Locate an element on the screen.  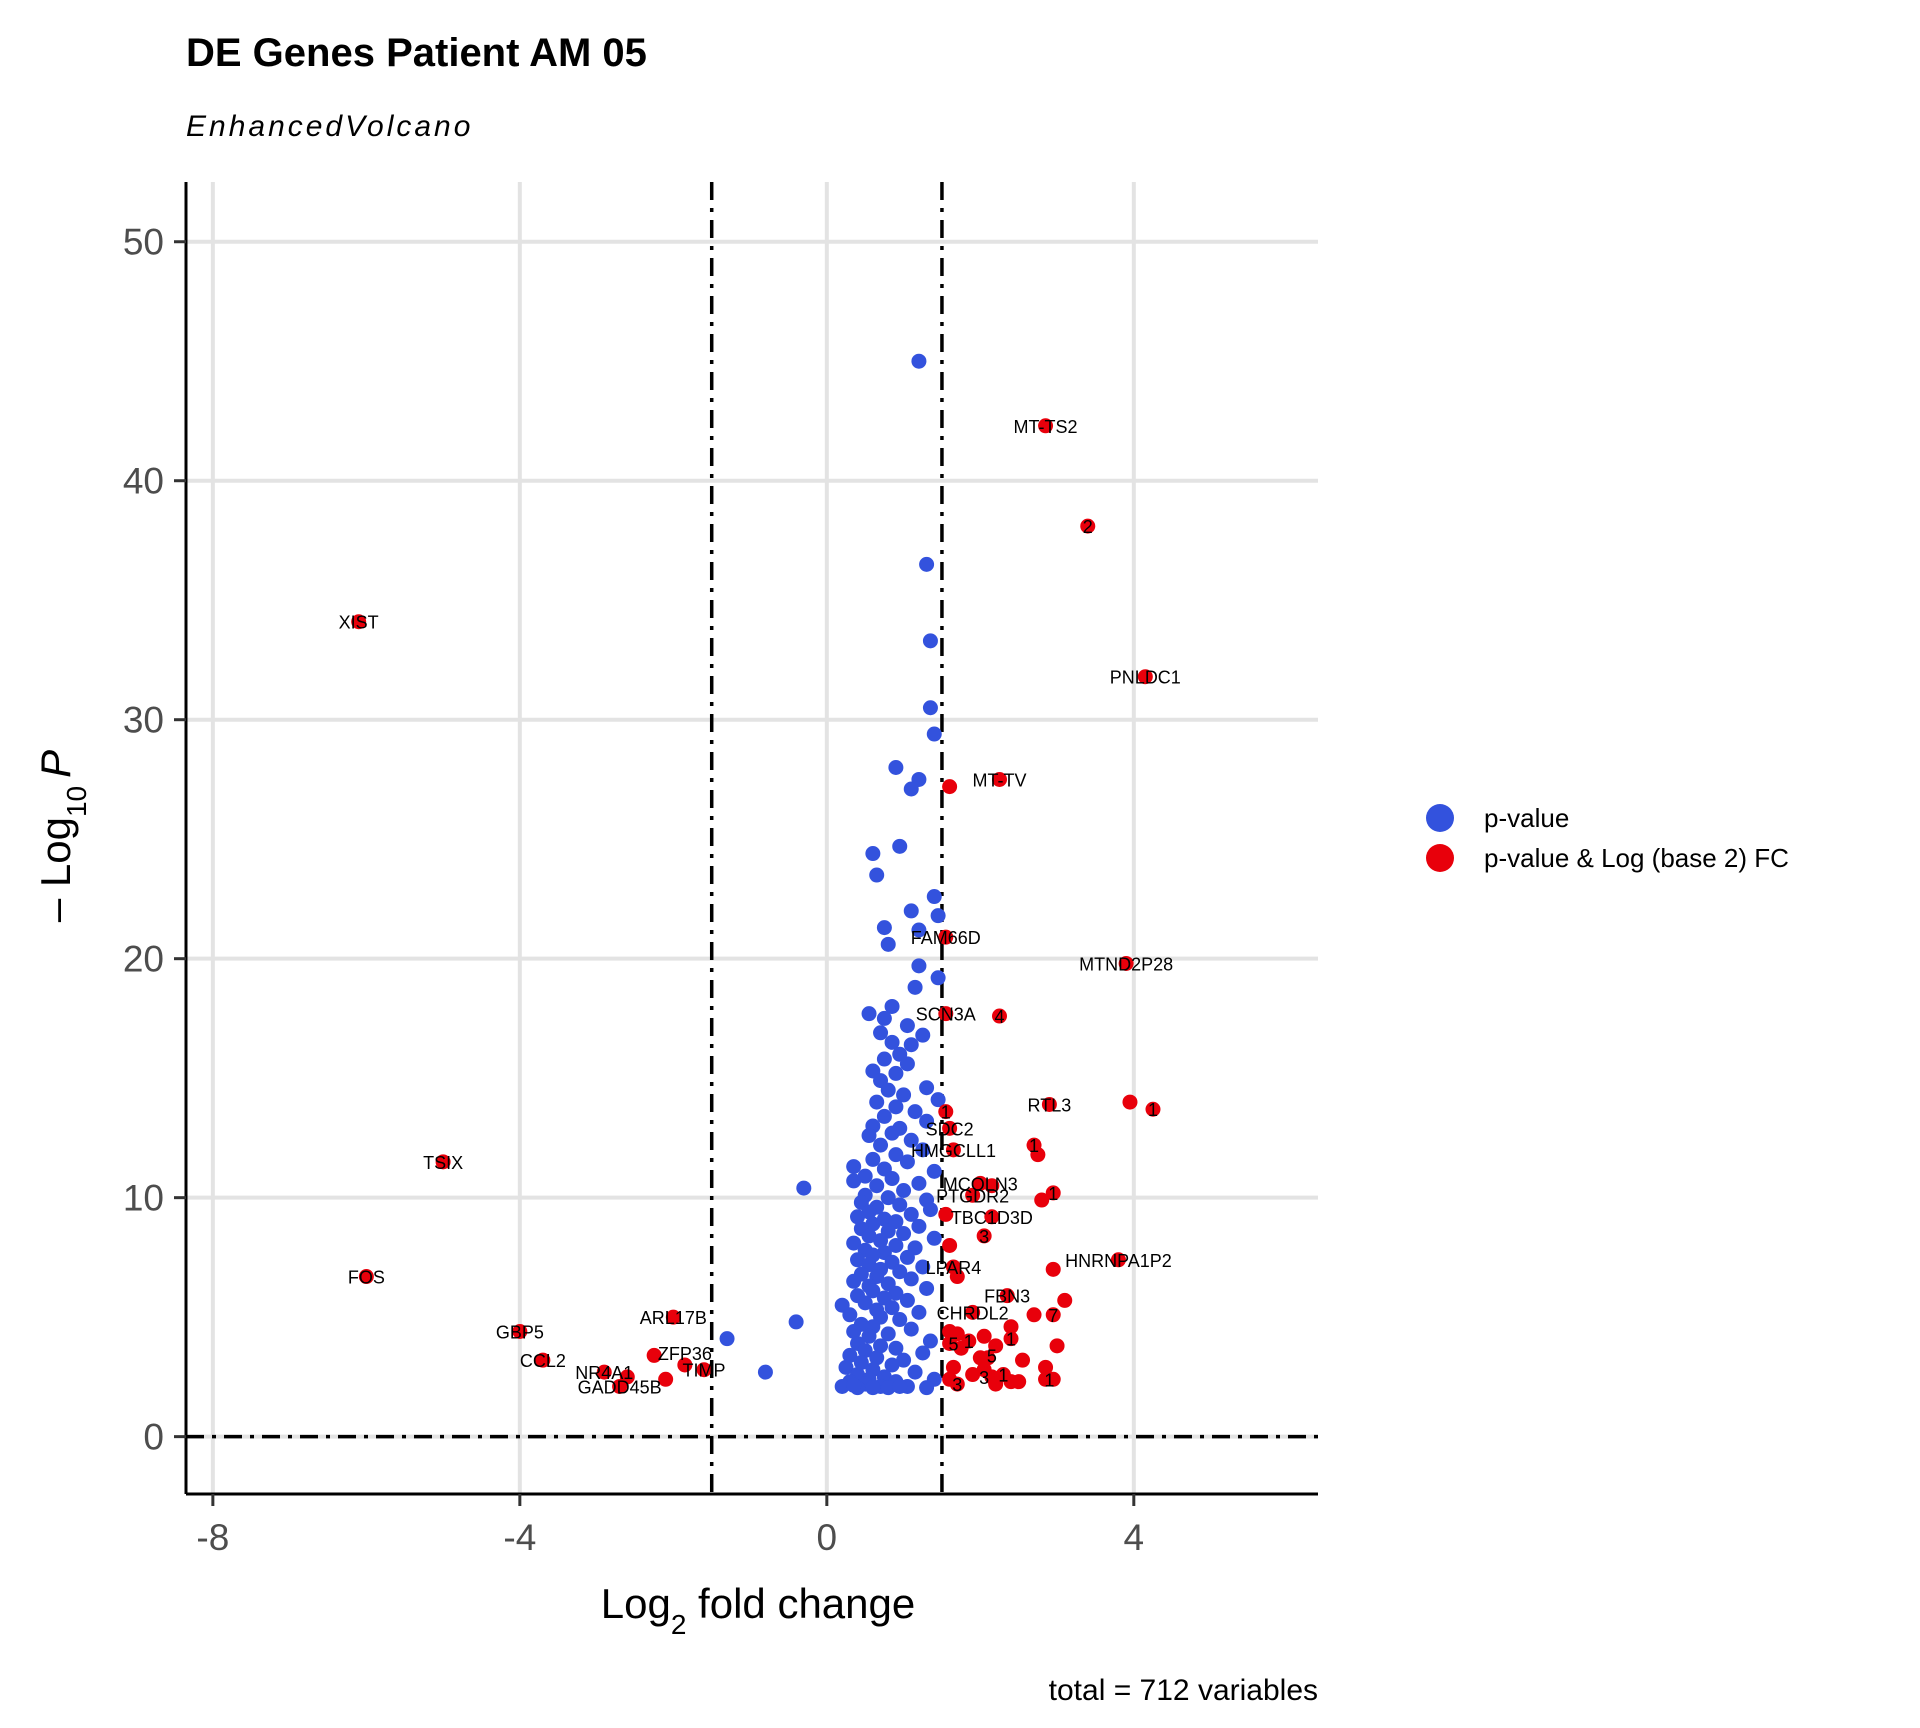
y-tick-label-0: 0 is located at coordinates (153, 1437).